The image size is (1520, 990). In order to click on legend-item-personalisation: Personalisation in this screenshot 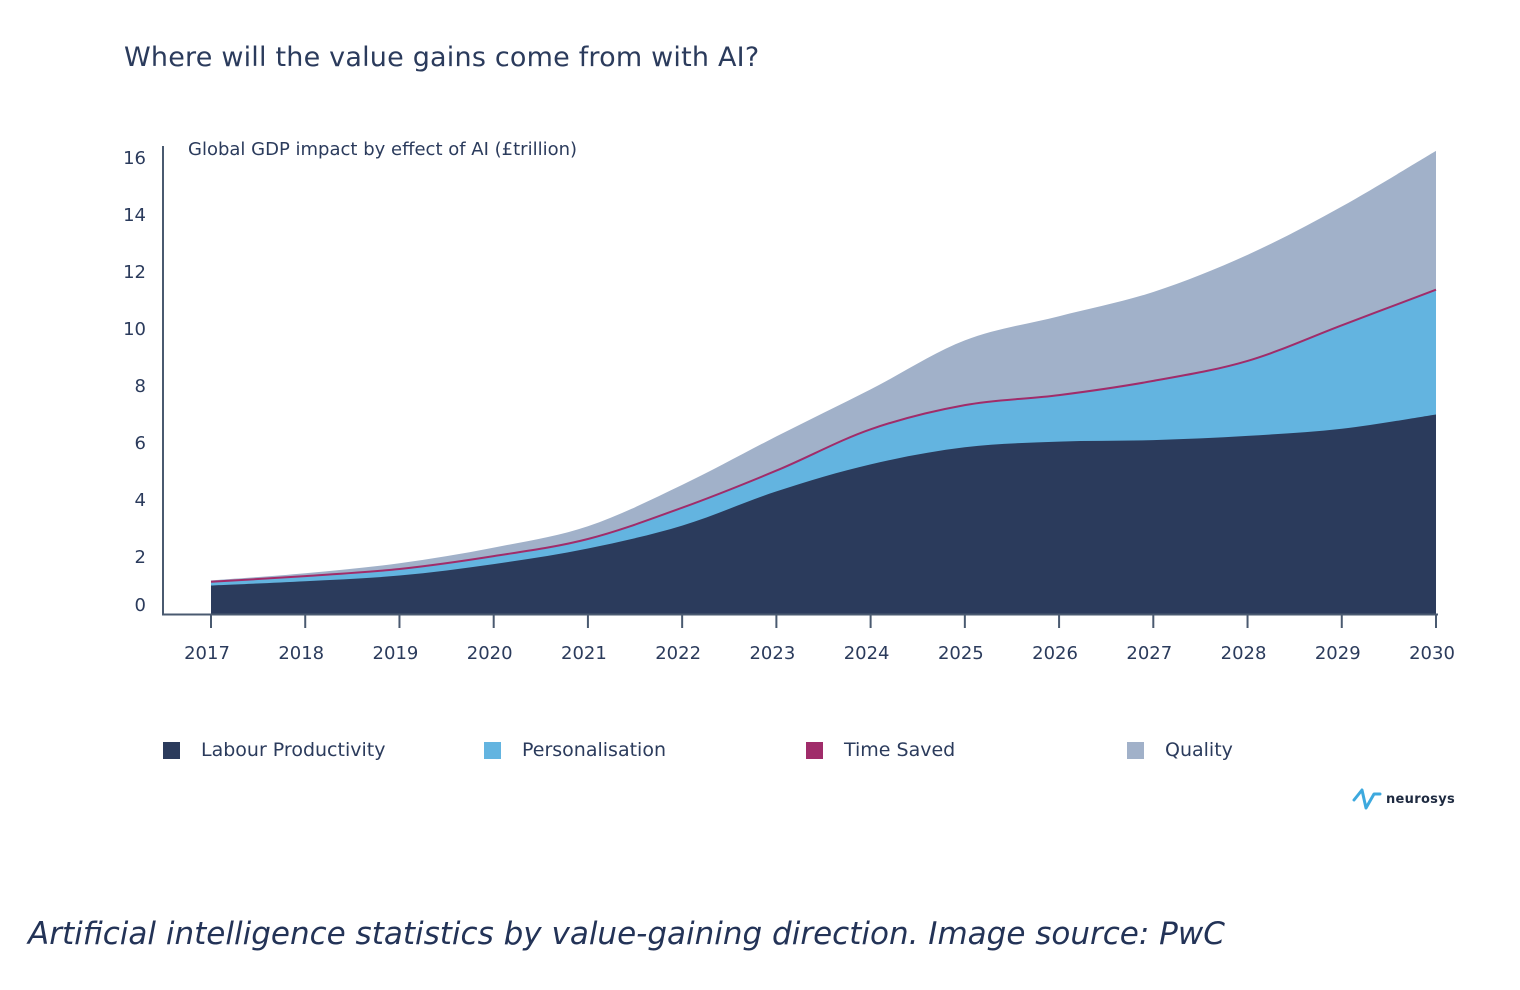, I will do `click(575, 750)`.